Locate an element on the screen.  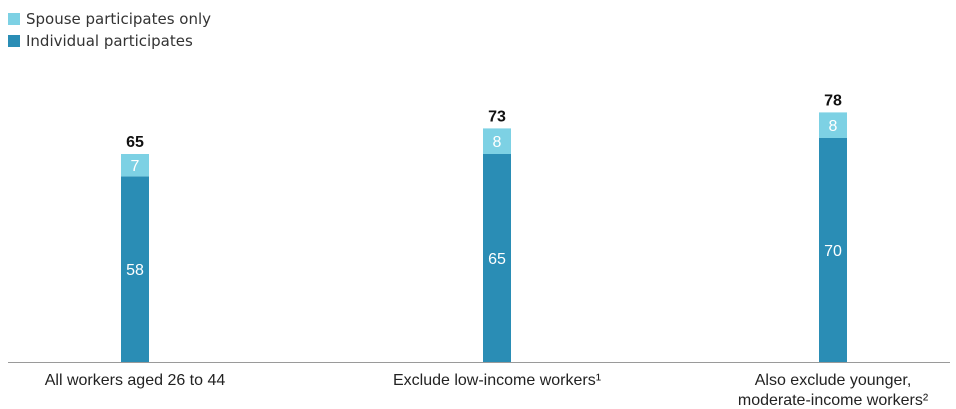
data-label-individual-1: 65 is located at coordinates (497, 259).